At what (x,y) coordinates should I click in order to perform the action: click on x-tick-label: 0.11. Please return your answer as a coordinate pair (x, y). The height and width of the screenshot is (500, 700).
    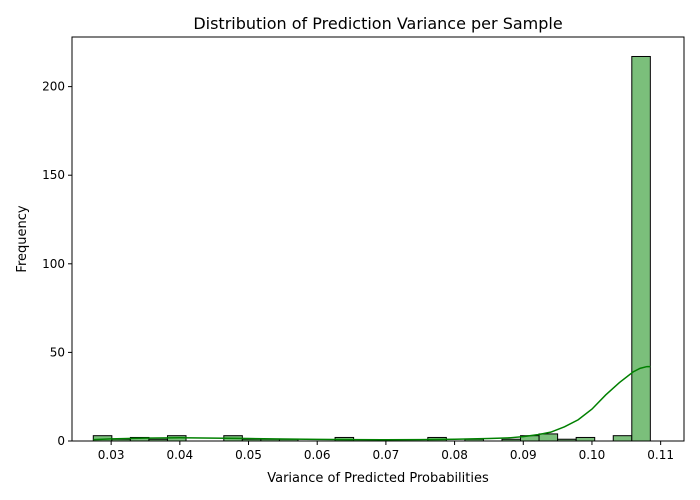
    Looking at the image, I should click on (660, 455).